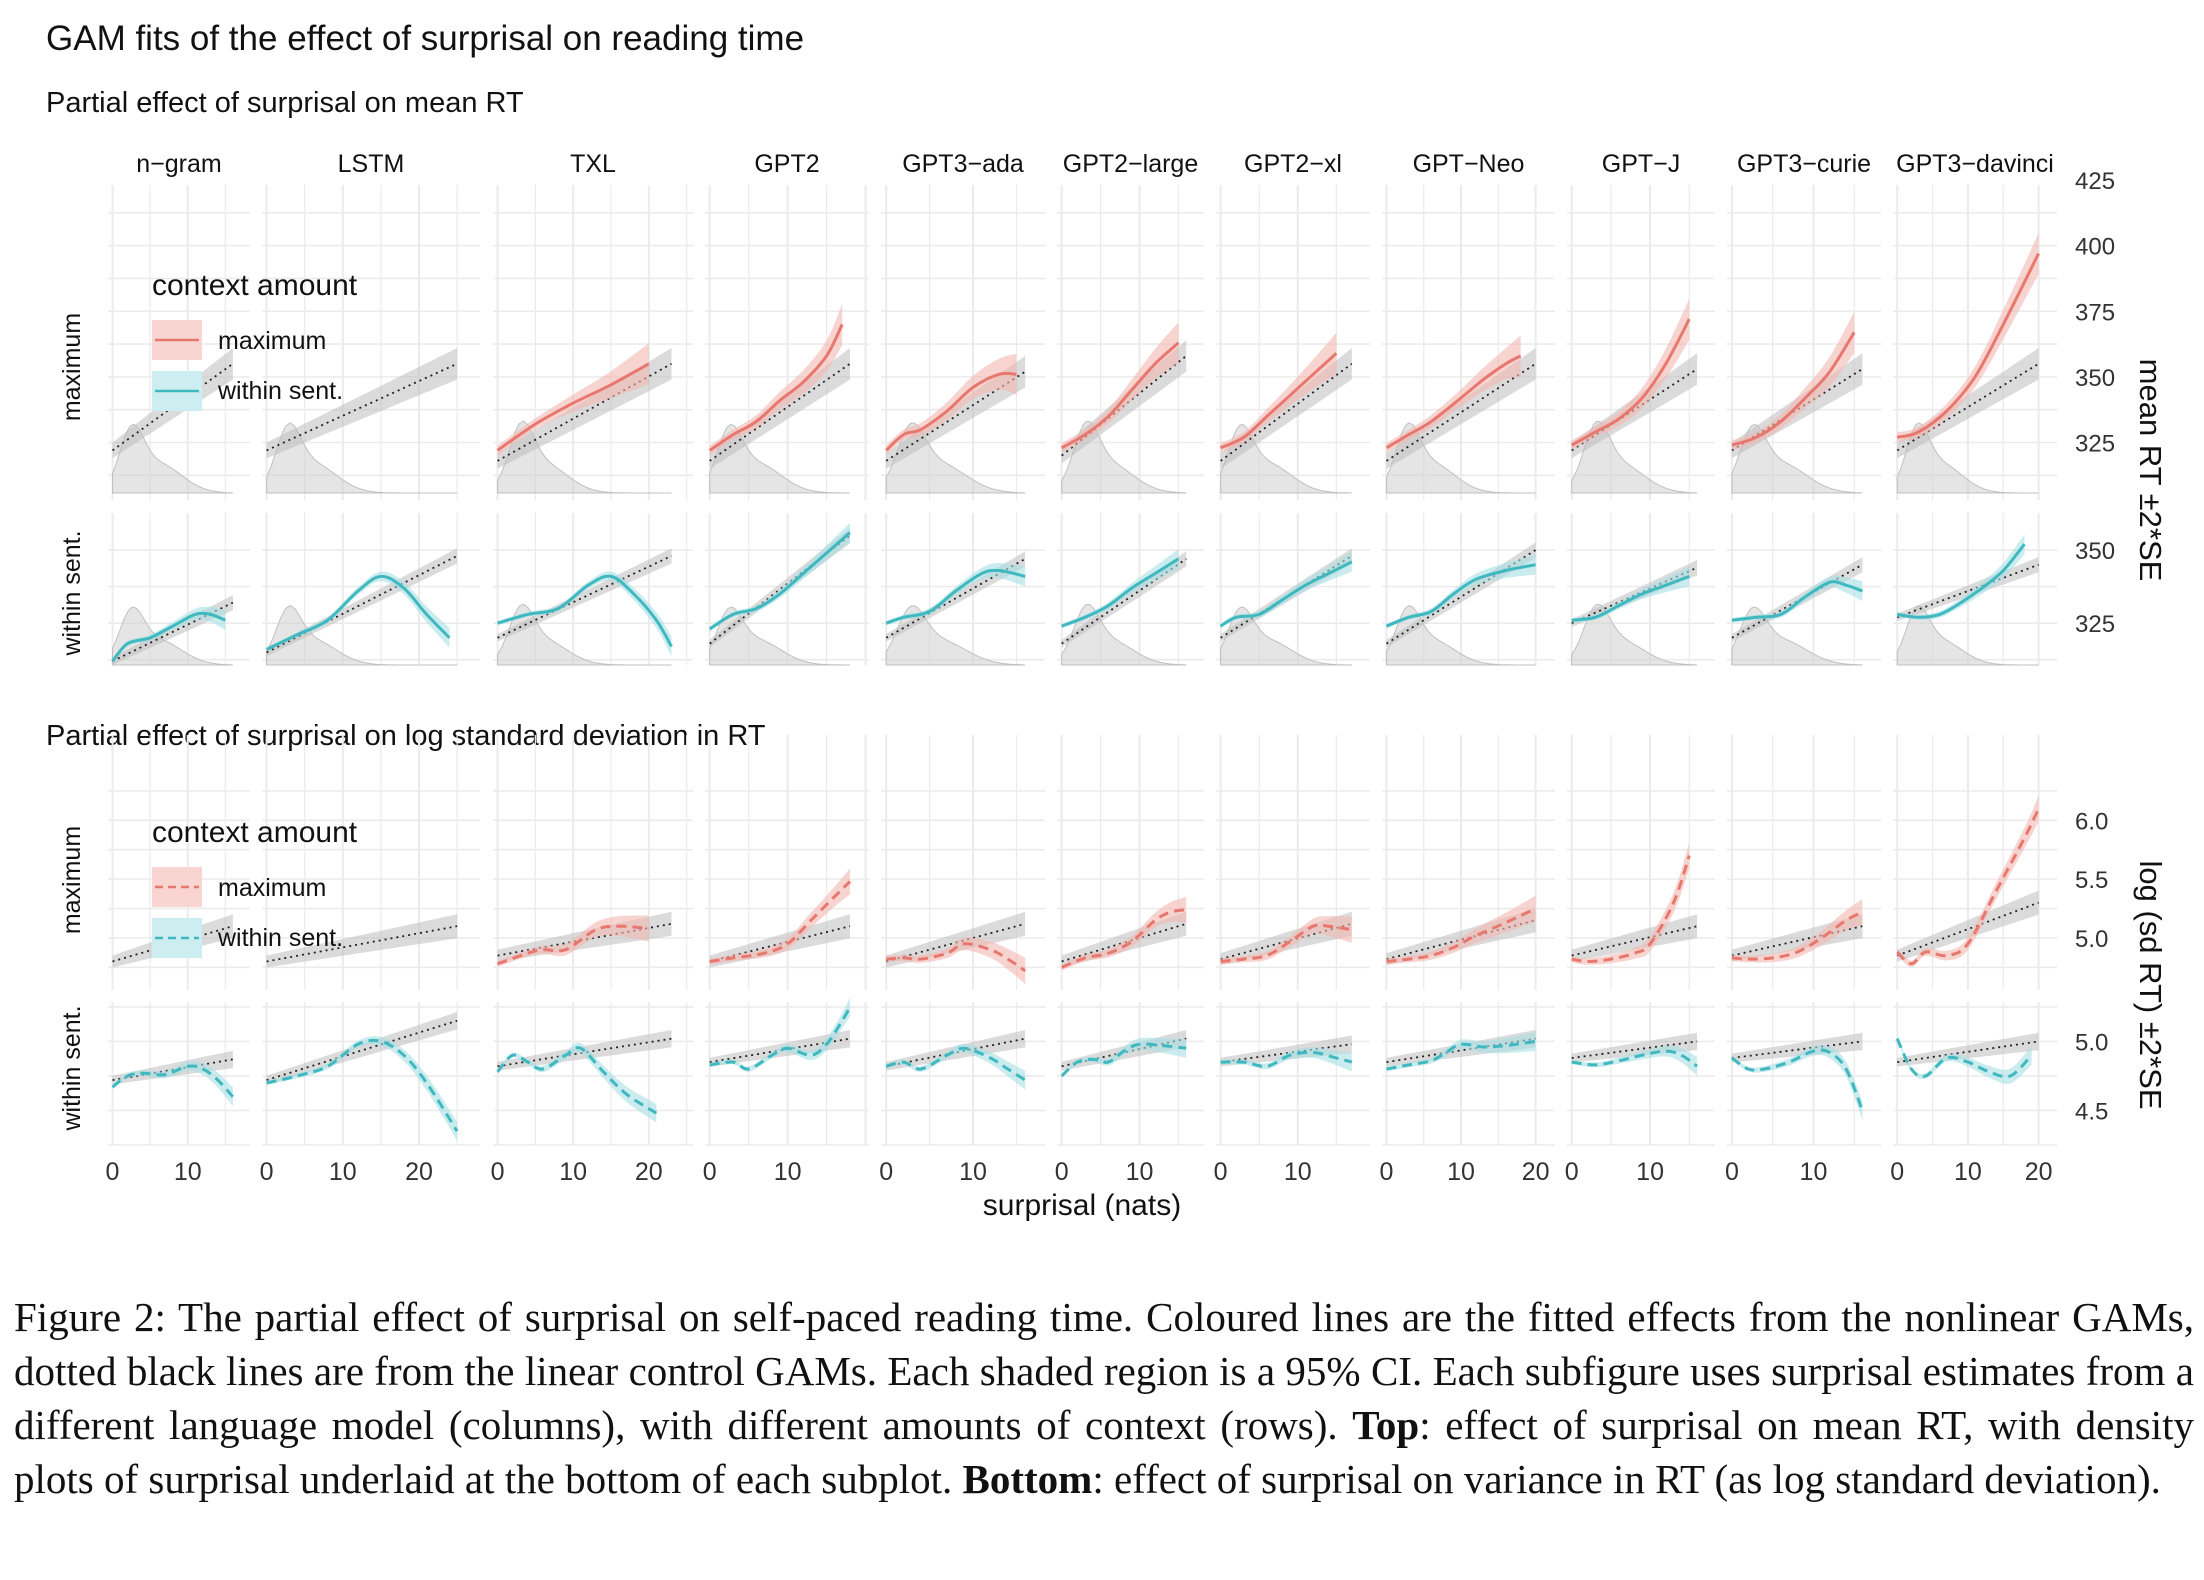 This screenshot has height=1580, width=2204. I want to click on strip-label-4: GPT3−ada, so click(963, 164).